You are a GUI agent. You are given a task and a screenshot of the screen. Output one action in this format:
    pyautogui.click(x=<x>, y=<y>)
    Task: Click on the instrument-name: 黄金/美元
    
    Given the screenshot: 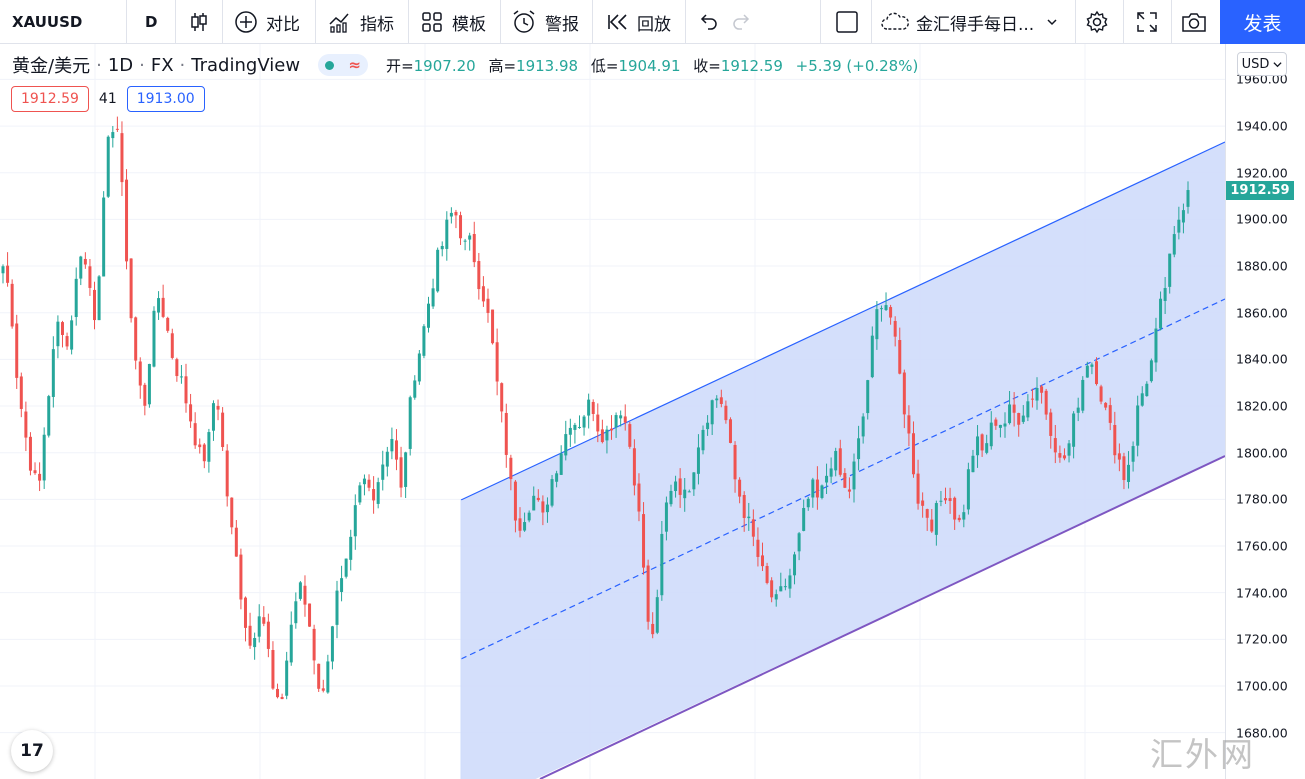 What is the action you would take?
    pyautogui.click(x=51, y=66)
    